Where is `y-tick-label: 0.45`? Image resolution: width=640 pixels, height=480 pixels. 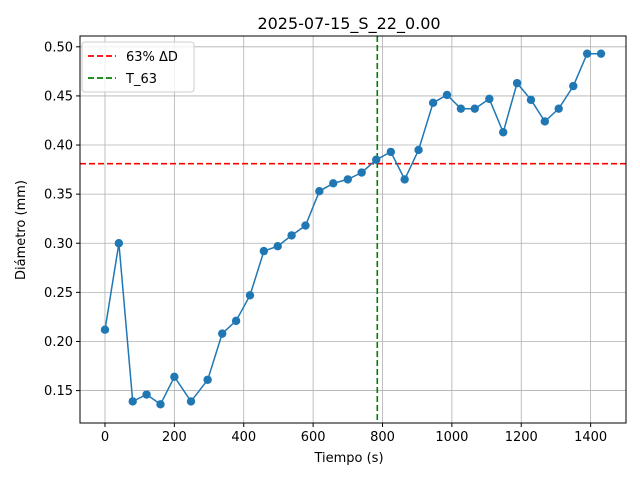
y-tick-label: 0.45 is located at coordinates (58, 96).